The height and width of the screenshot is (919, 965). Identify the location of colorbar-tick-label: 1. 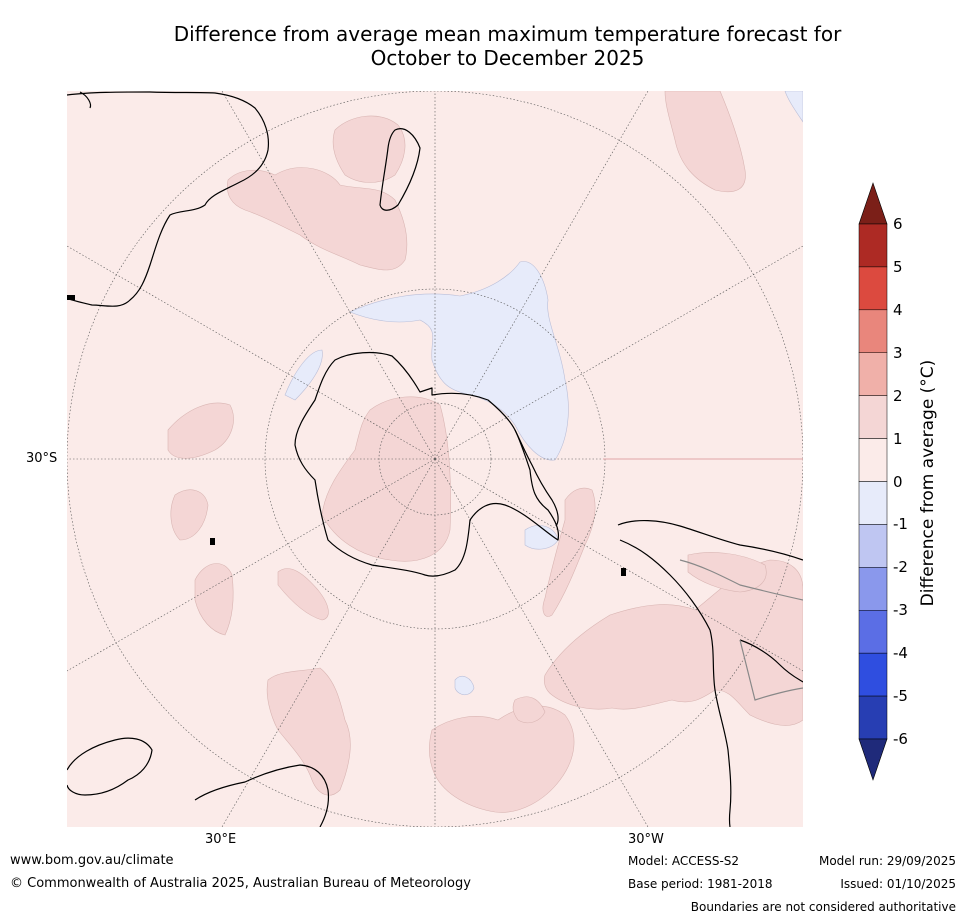
(898, 438).